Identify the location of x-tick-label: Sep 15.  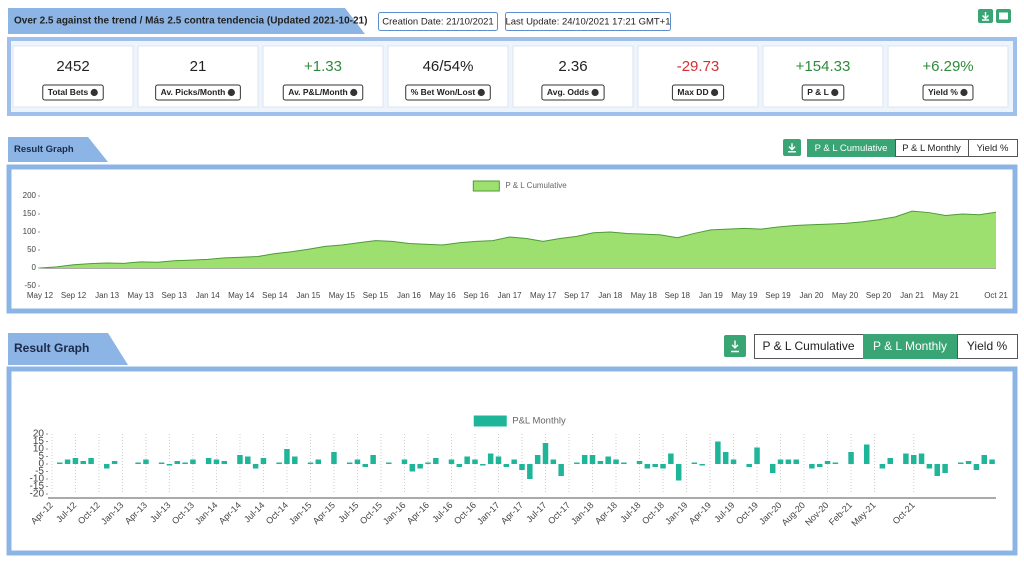
(376, 295).